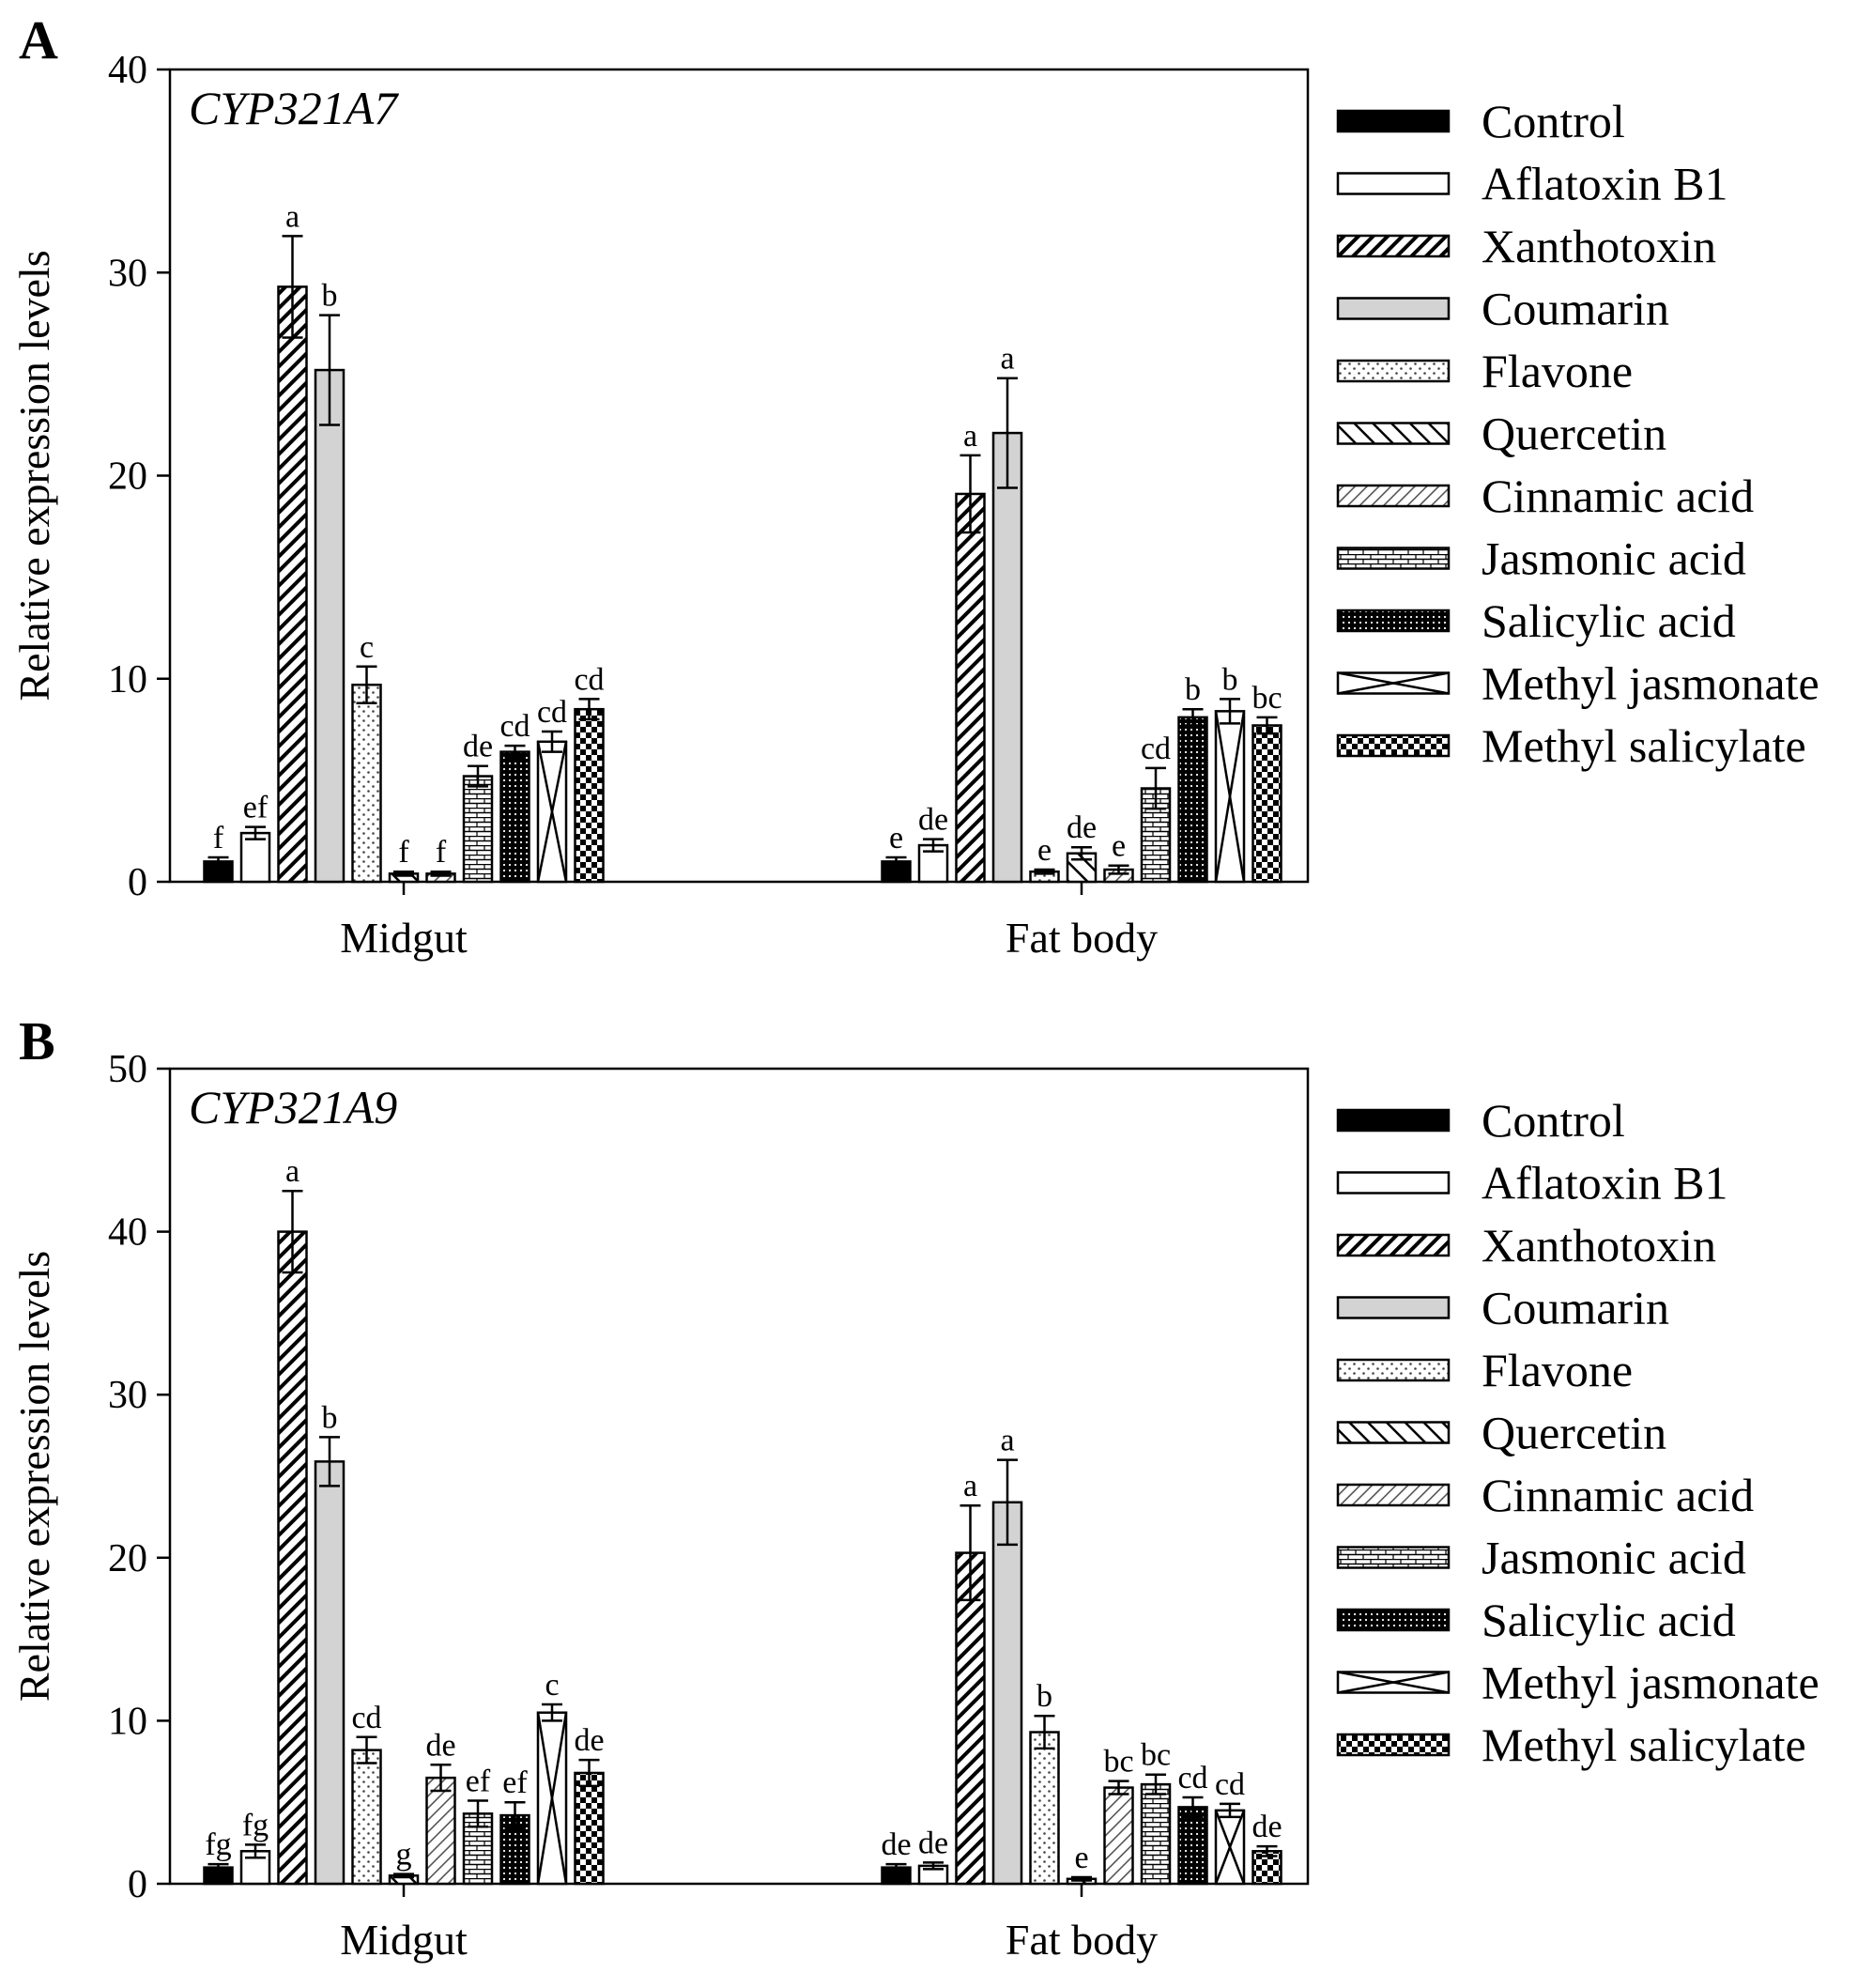 The width and height of the screenshot is (1858, 1988). Describe the element at coordinates (294, 108) in the screenshot. I see `gene-title: CYP321A7` at that location.